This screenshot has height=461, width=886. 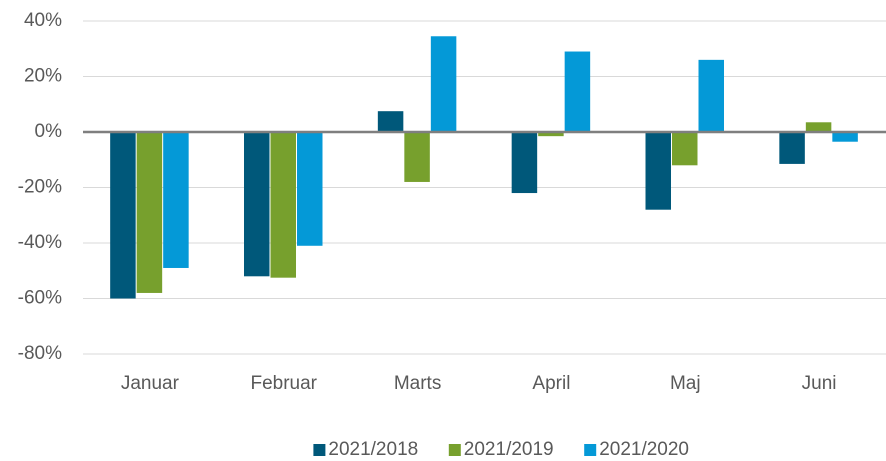 What do you see at coordinates (283, 383) in the screenshot?
I see `x-tick-label: Februar` at bounding box center [283, 383].